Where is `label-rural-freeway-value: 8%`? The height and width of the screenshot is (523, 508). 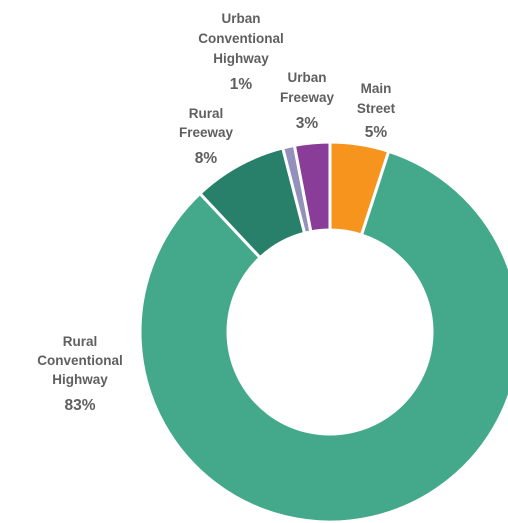 label-rural-freeway-value: 8% is located at coordinates (206, 158).